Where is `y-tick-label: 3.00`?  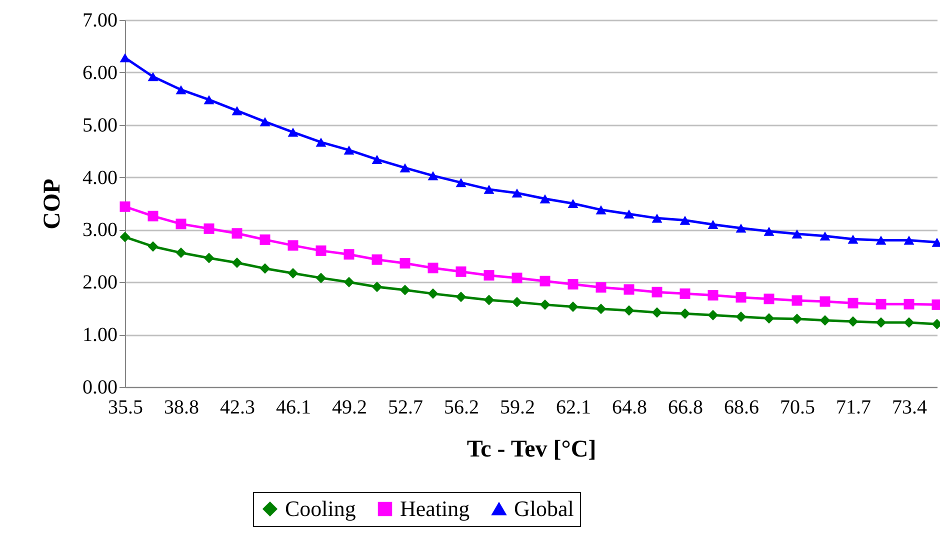
y-tick-label: 3.00 is located at coordinates (100, 230).